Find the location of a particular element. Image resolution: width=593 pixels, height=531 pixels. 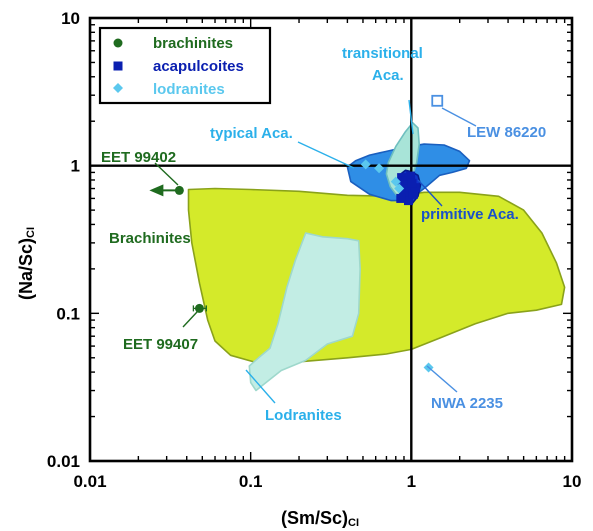

legend-lodranites-marker is located at coordinates (118, 88).